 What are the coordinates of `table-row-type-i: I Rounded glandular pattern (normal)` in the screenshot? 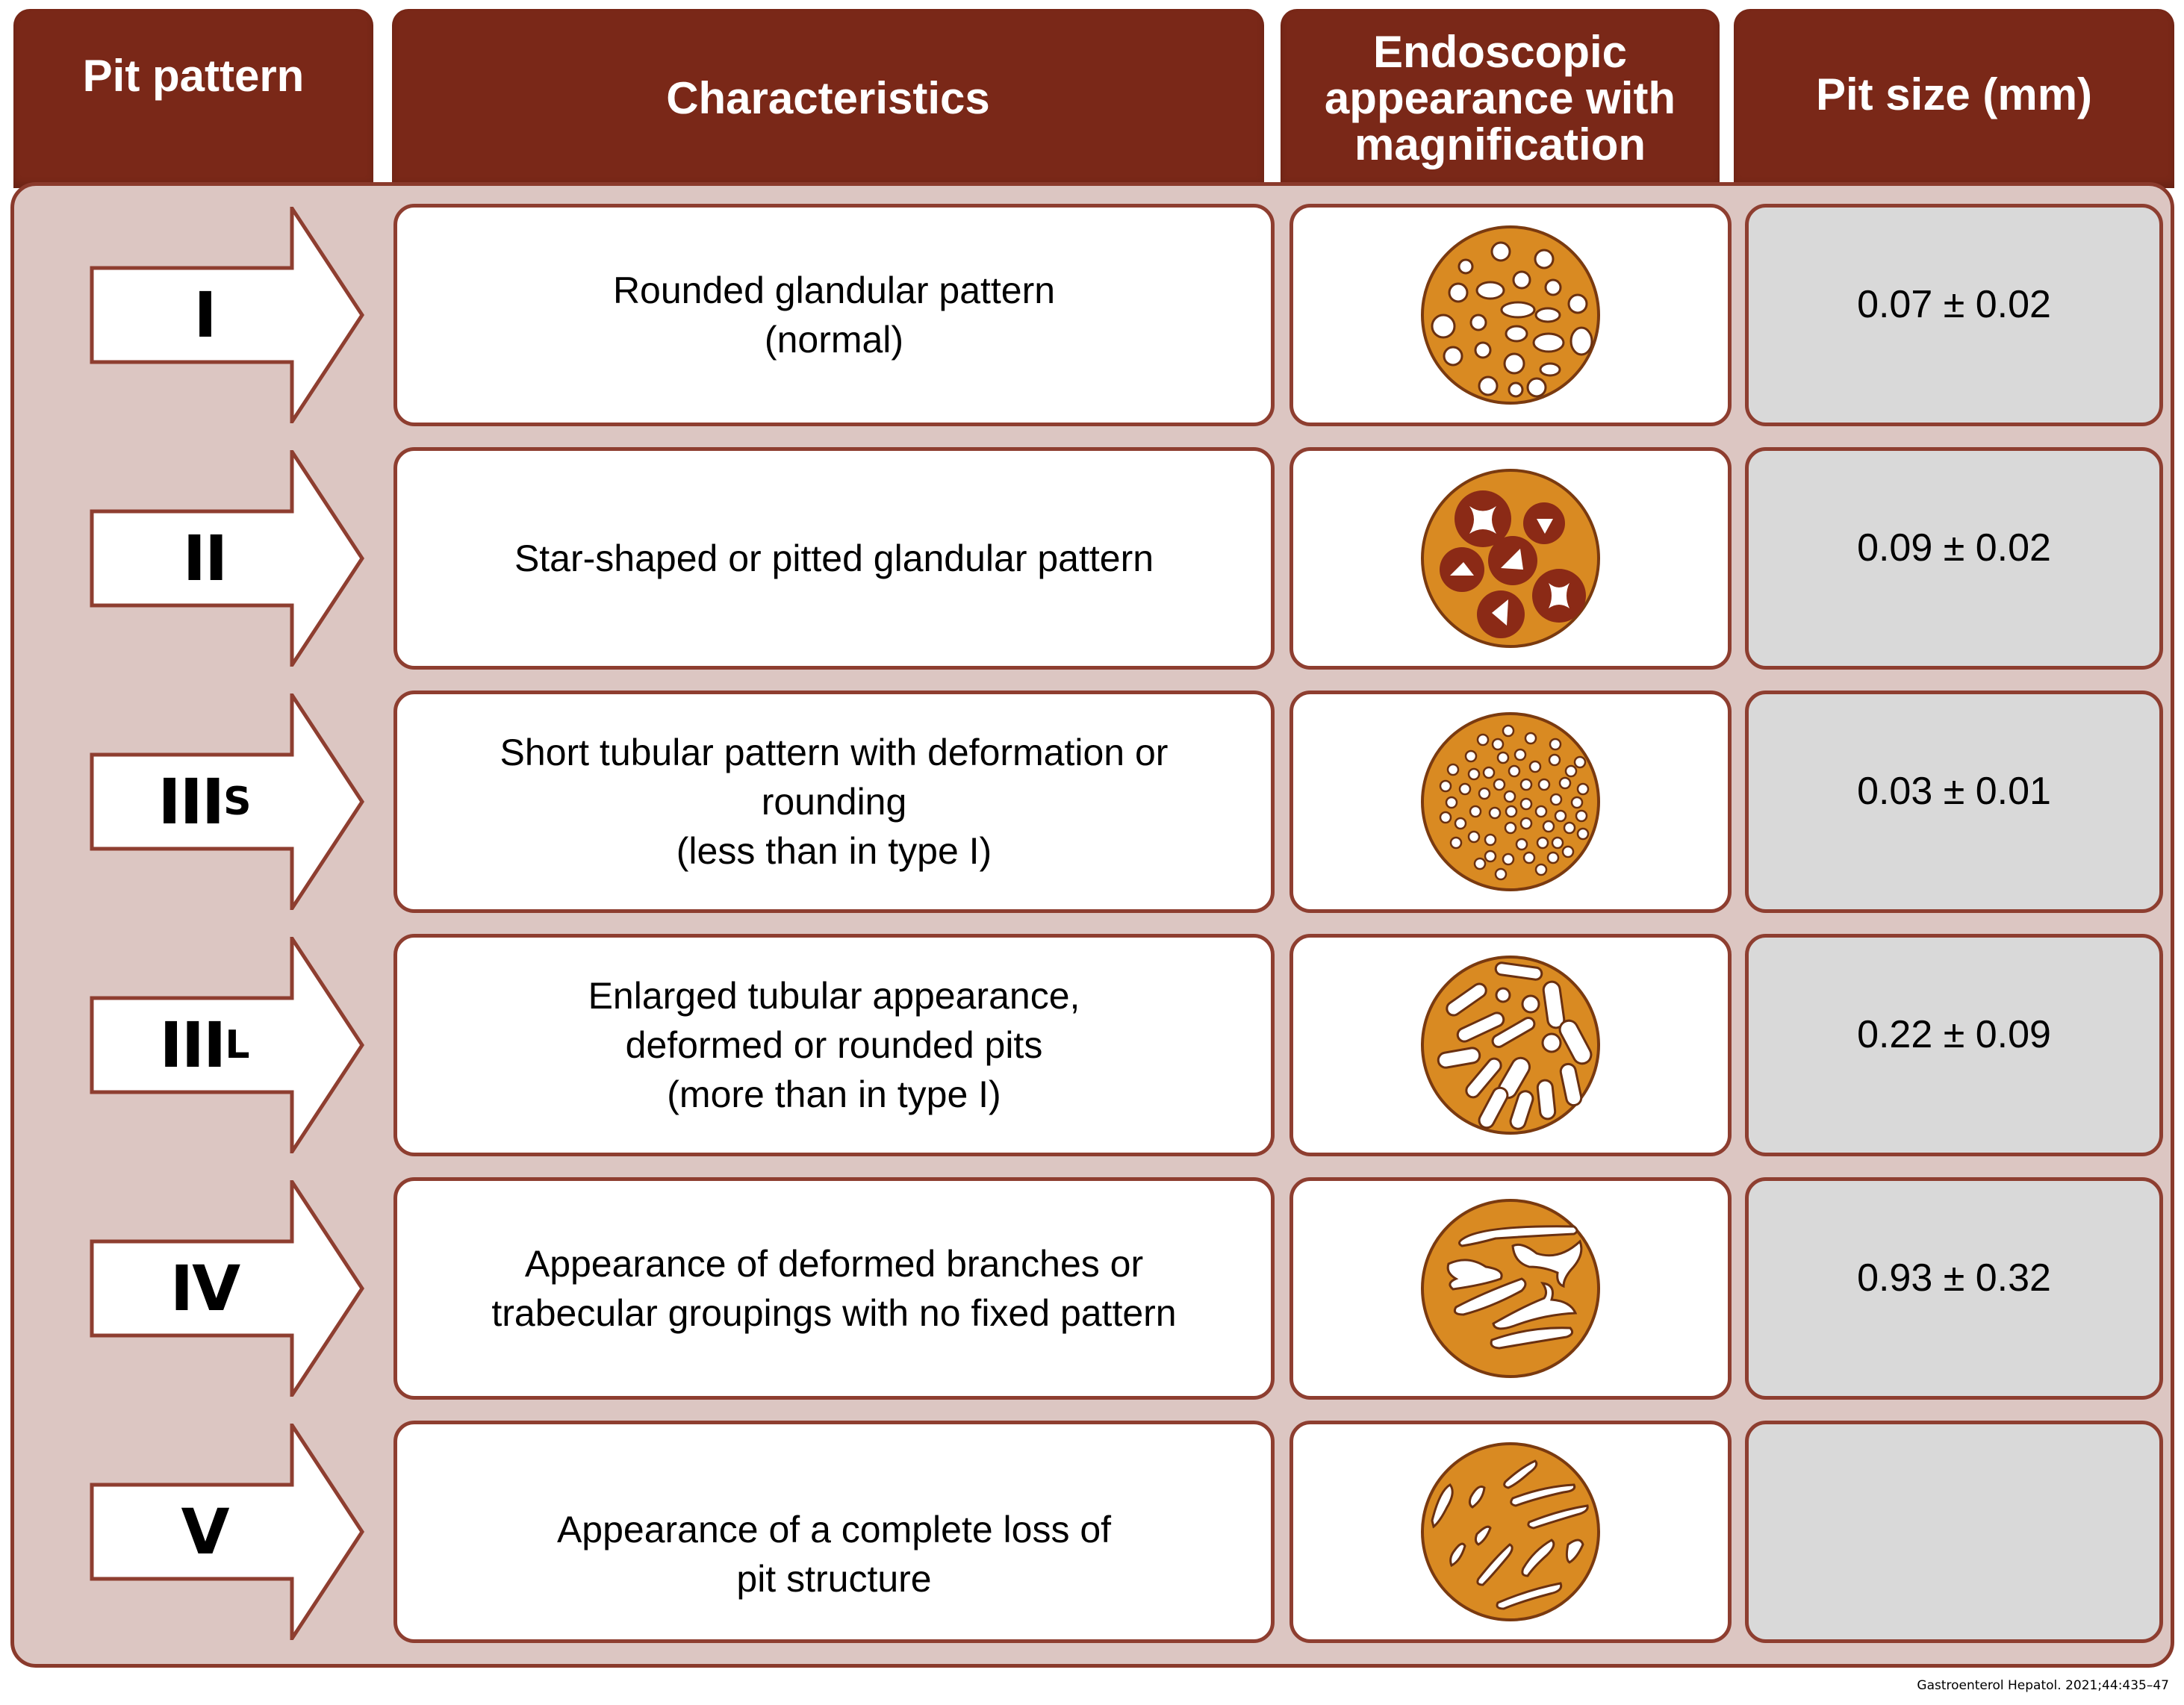 It's located at (1092, 313).